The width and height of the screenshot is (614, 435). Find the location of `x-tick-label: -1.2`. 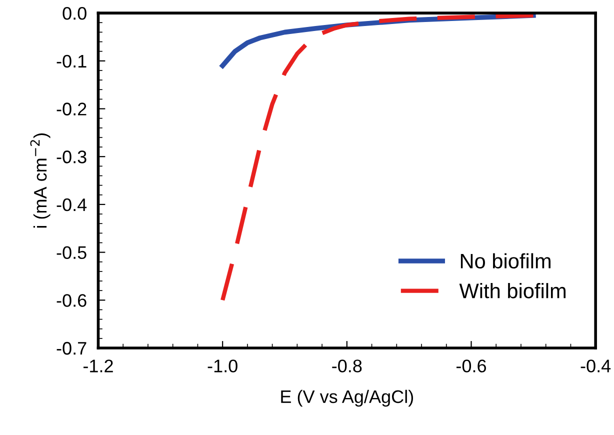

x-tick-label: -1.2 is located at coordinates (98, 366).